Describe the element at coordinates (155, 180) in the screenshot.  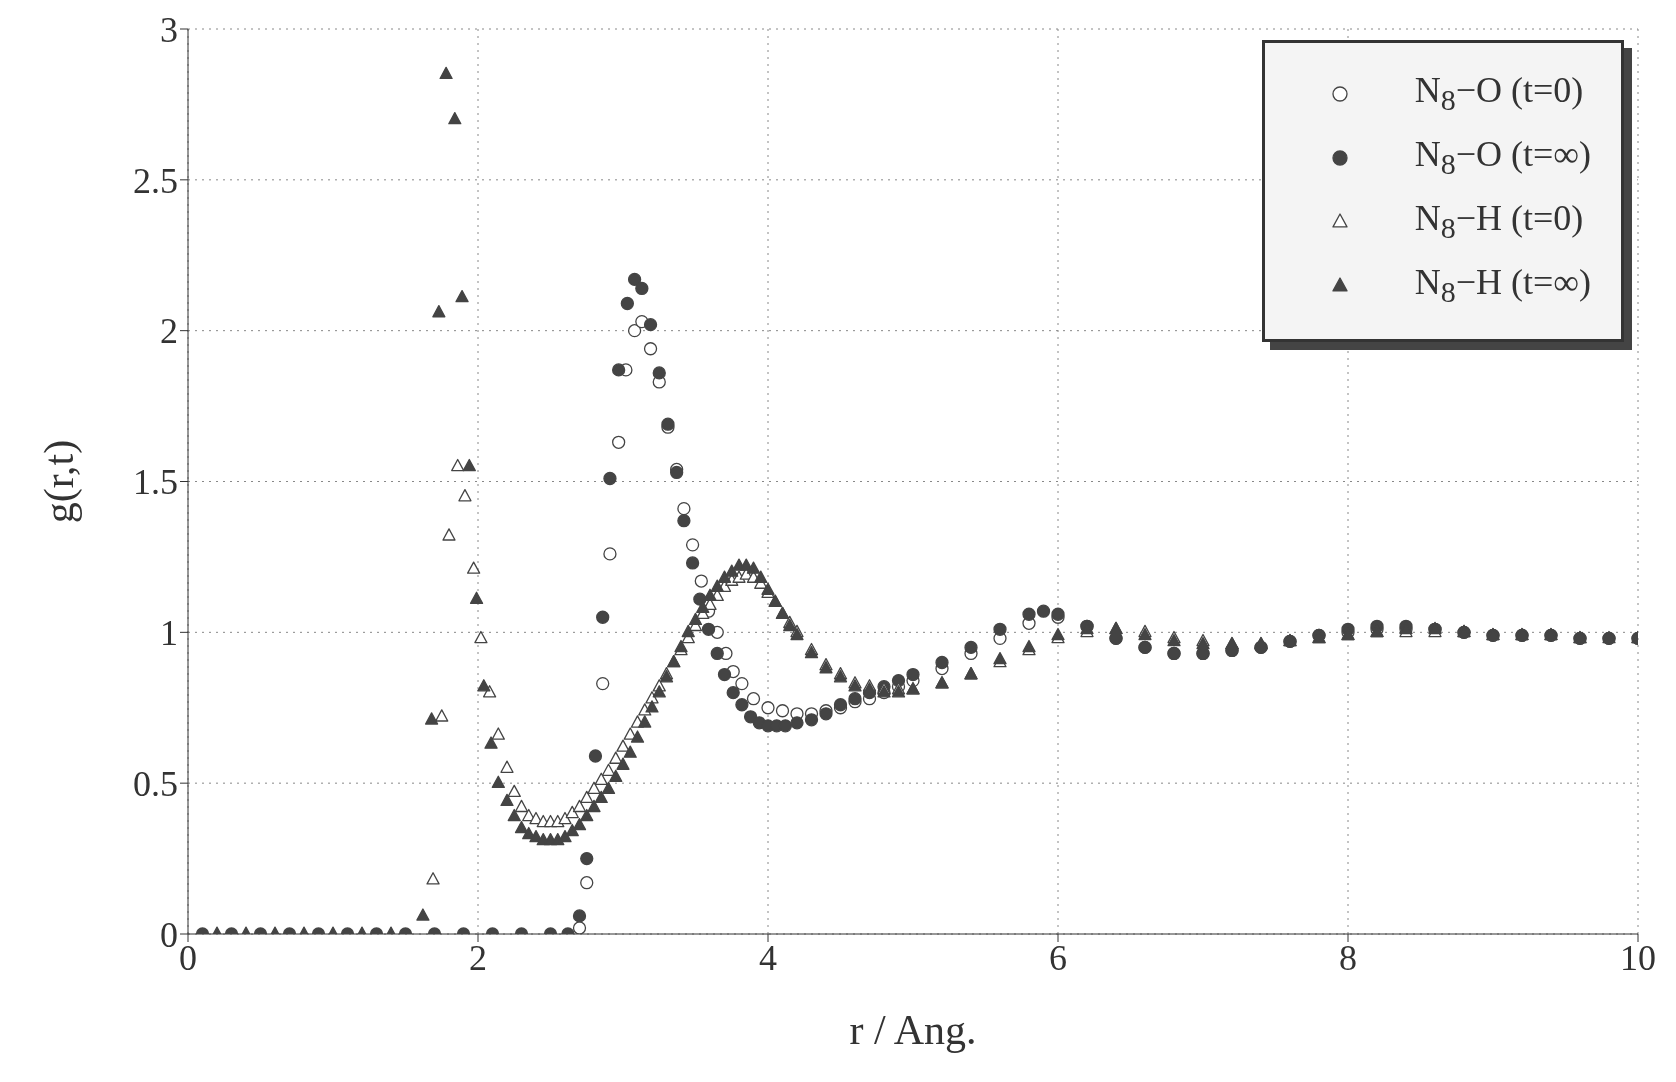
I see `y-tick-label: 2.5` at that location.